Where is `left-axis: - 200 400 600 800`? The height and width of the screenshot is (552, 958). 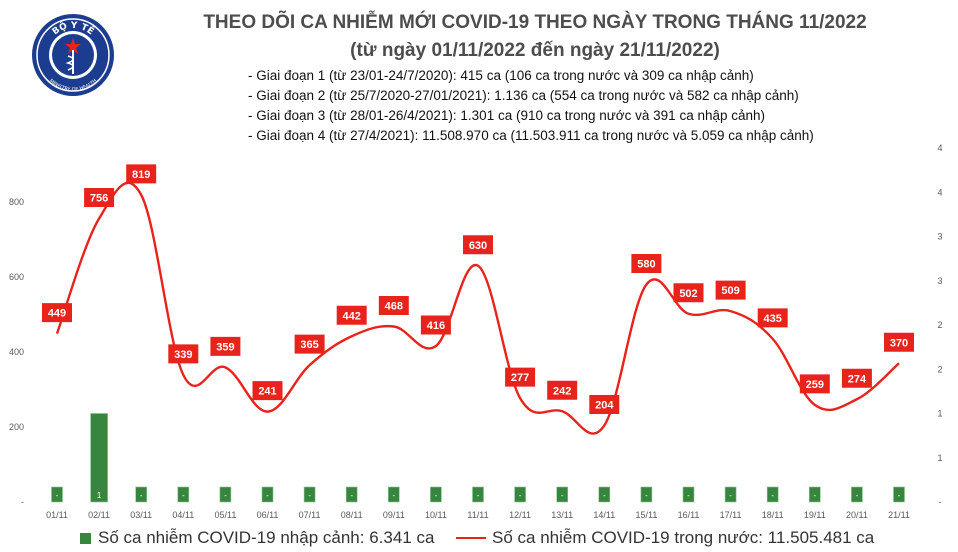
left-axis: - 200 400 600 800 is located at coordinates (16, 352).